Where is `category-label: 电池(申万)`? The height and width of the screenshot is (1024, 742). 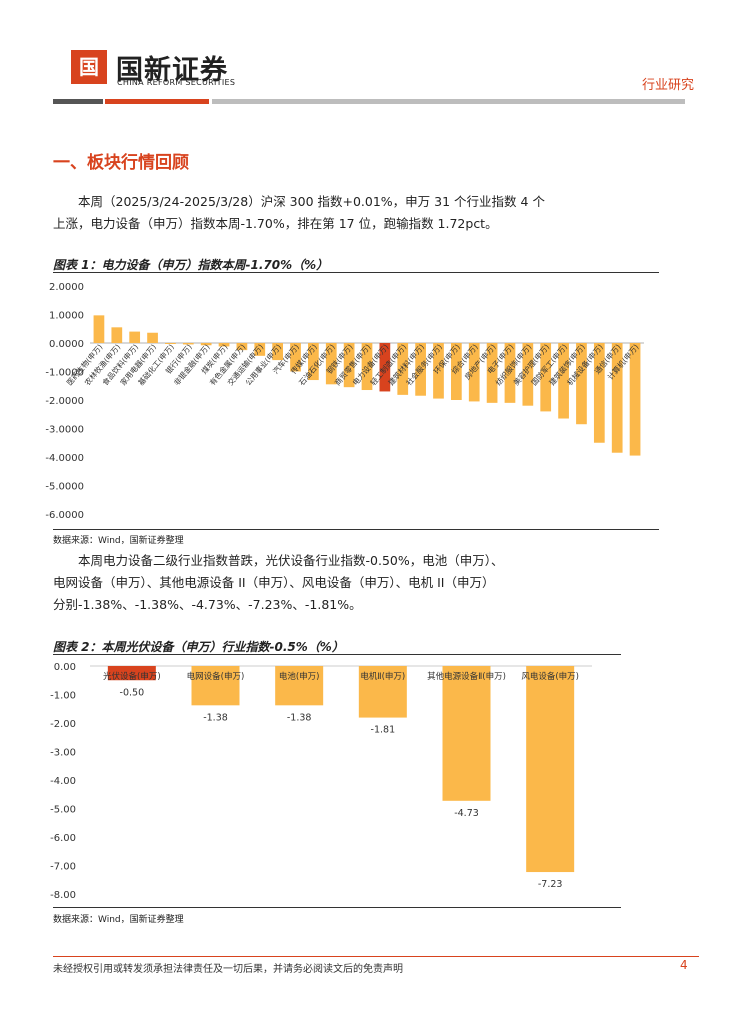 category-label: 电池(申万) is located at coordinates (299, 676).